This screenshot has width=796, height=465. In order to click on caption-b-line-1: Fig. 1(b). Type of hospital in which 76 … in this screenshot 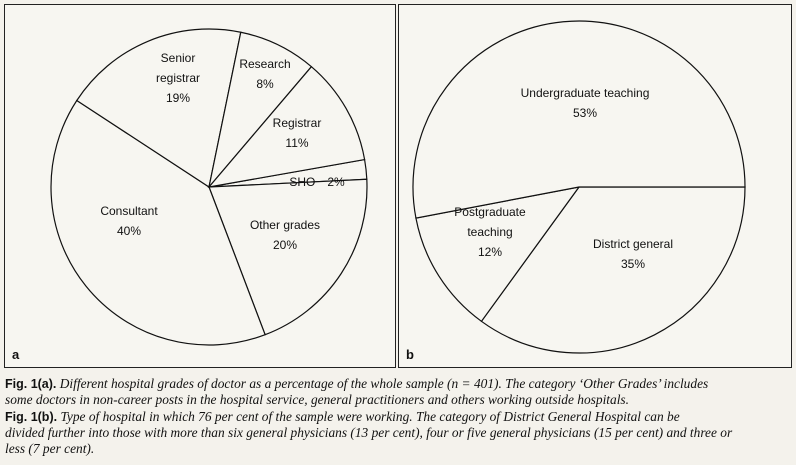, I will do `click(399, 417)`.